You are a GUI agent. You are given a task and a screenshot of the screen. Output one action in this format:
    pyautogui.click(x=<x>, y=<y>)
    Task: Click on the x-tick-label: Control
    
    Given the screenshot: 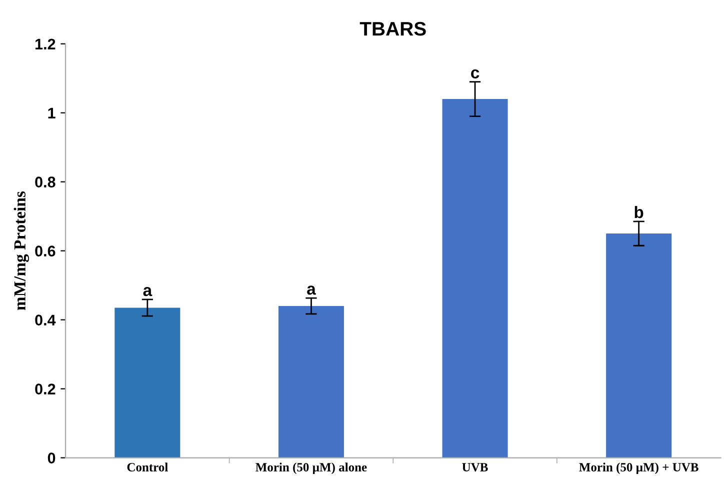 What is the action you would take?
    pyautogui.click(x=147, y=467)
    